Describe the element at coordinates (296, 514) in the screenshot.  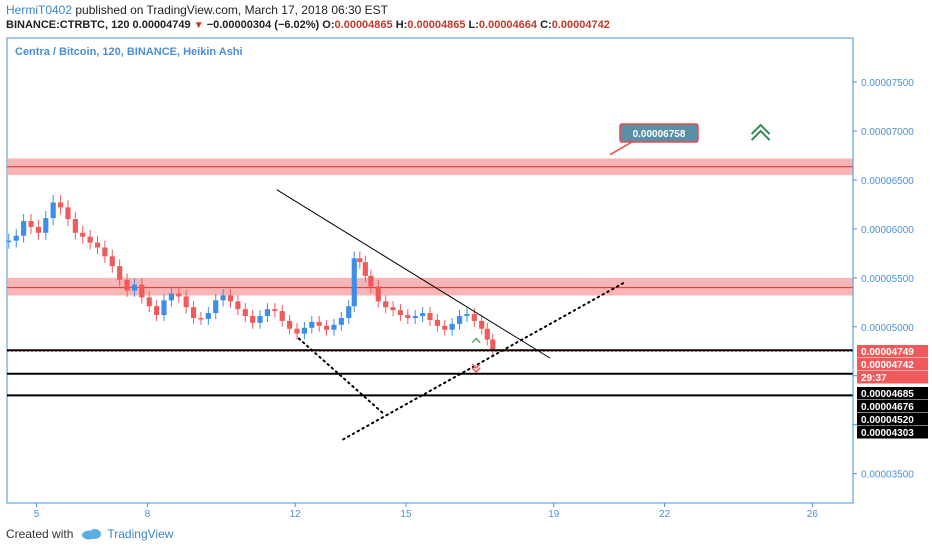
I see `x-tick-label: 12` at that location.